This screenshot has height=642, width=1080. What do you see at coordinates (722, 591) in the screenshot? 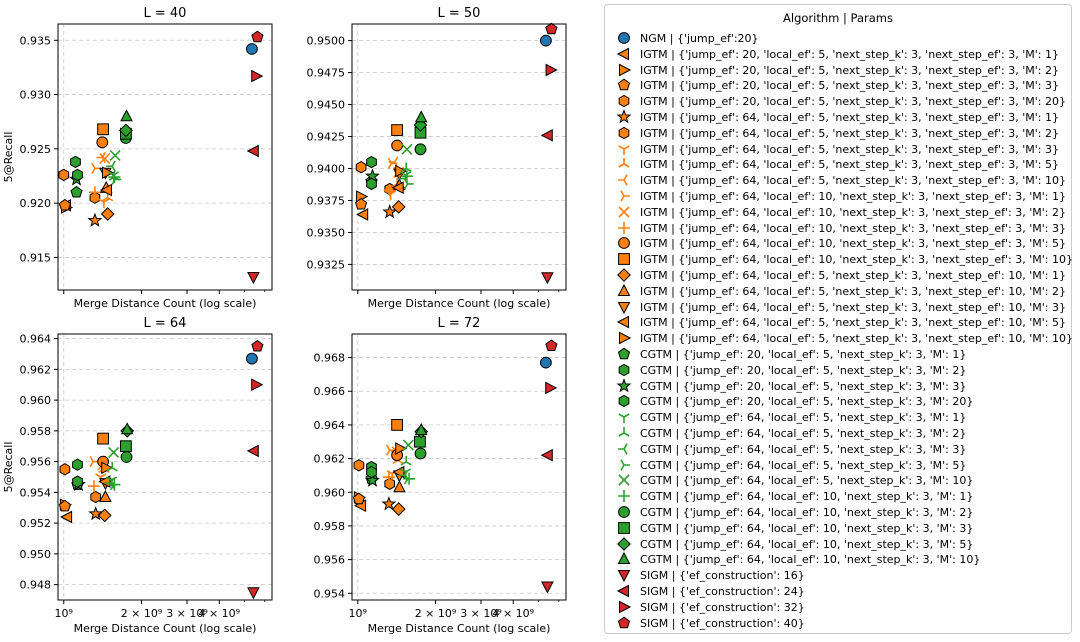
I see `legend-label: SIGM | {'ef_construction': 24}` at bounding box center [722, 591].